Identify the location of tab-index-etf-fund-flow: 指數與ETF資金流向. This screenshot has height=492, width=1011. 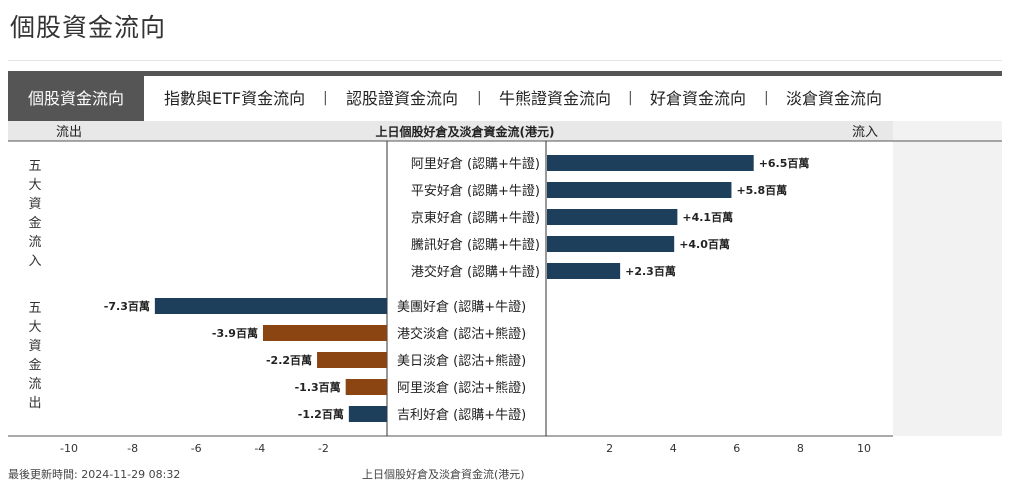
(235, 98).